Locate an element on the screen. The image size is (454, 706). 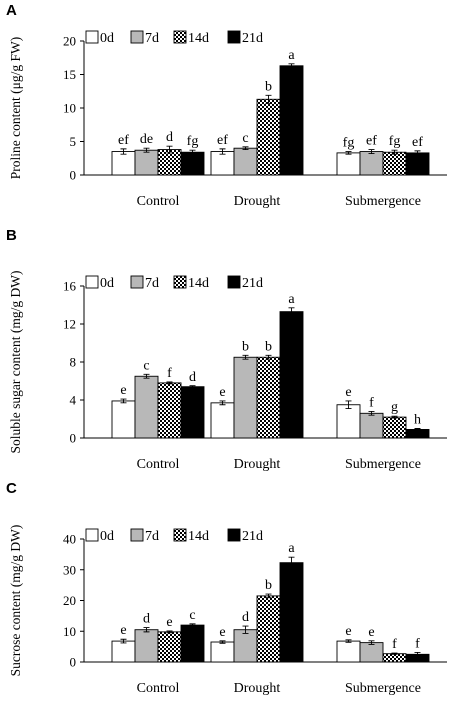
bar-14d-submergence is located at coordinates (394, 427).